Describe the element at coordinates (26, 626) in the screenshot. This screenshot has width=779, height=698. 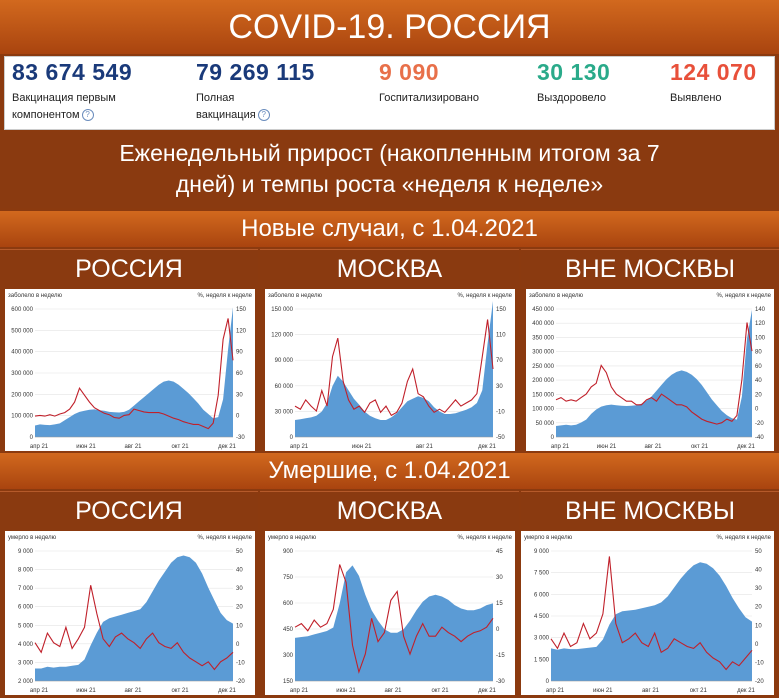
I see `tick-label-left: 5 000` at that location.